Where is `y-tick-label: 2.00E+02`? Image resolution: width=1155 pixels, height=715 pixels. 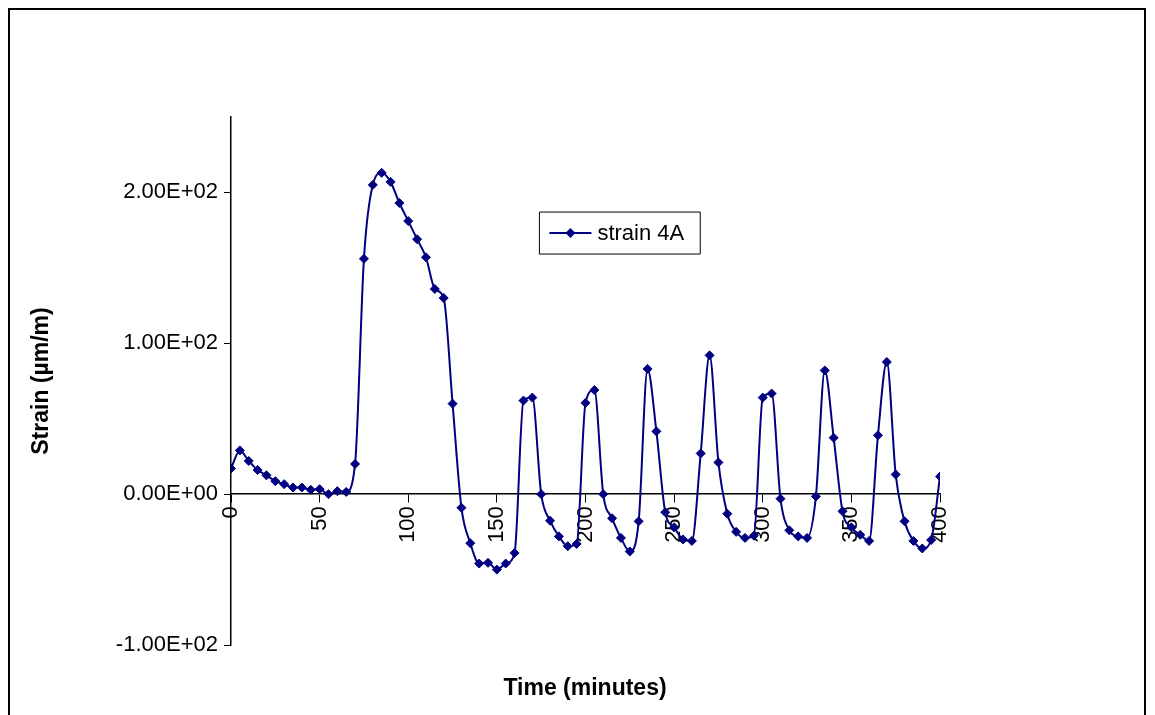
y-tick-label: 2.00E+02 is located at coordinates (170, 191).